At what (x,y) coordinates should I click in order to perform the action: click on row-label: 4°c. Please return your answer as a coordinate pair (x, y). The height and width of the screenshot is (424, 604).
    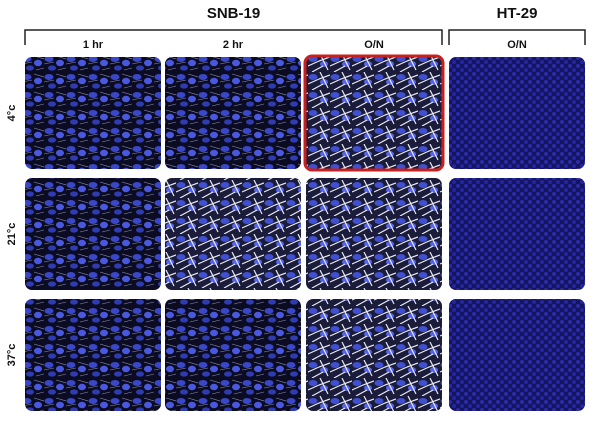
    Looking at the image, I should click on (12, 113).